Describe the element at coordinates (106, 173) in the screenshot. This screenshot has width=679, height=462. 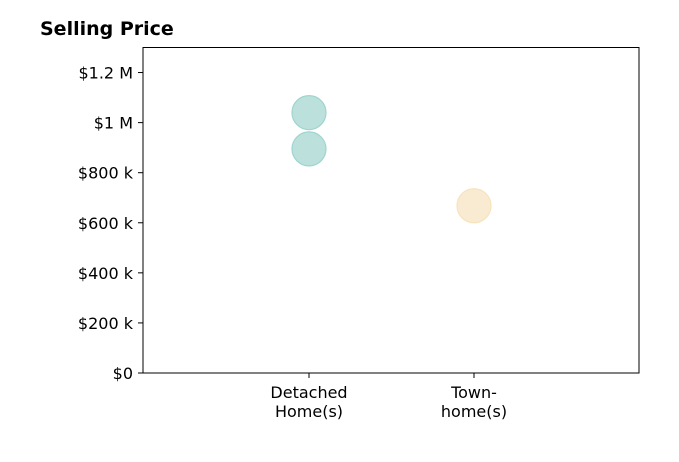
I see `y-tick-label: $800 k` at that location.